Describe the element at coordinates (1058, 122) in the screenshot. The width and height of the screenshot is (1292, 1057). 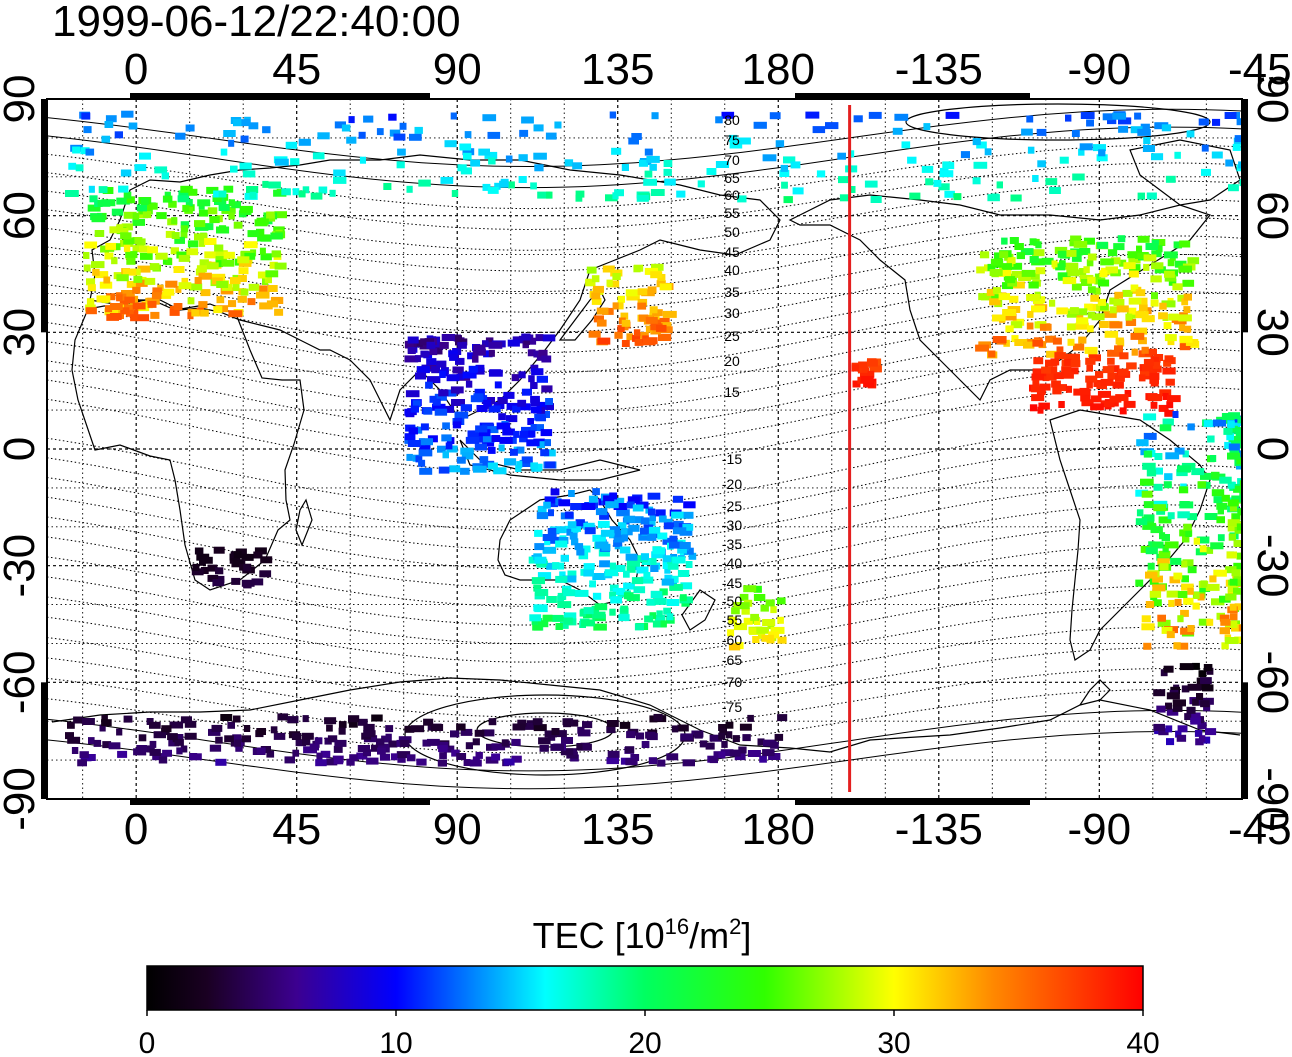
I see `north-pole-contour` at that location.